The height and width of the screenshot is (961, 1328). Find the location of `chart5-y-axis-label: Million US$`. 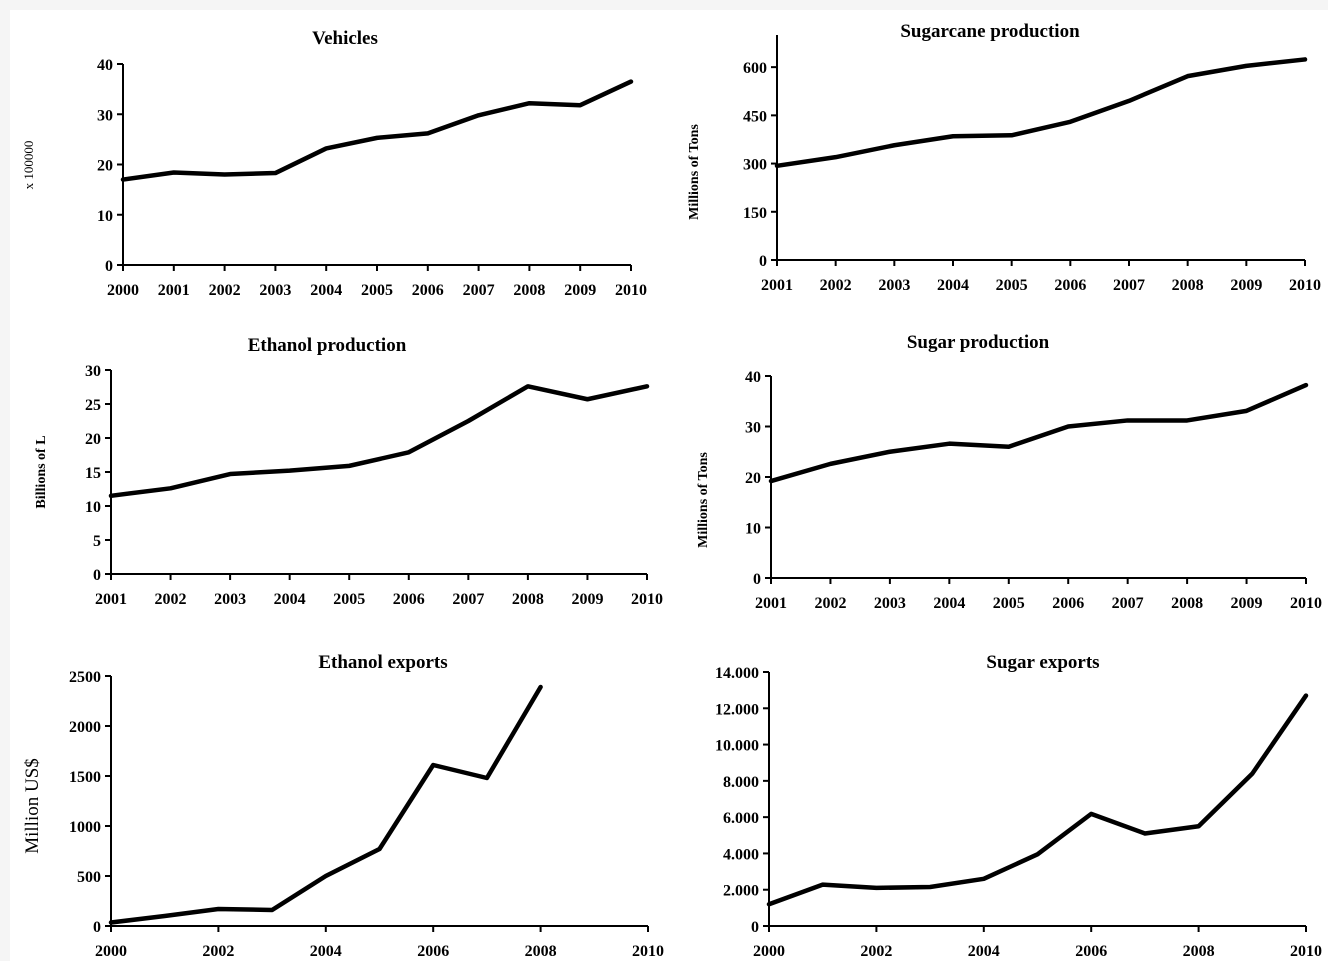

chart5-y-axis-label: Million US$ is located at coordinates (32, 806).